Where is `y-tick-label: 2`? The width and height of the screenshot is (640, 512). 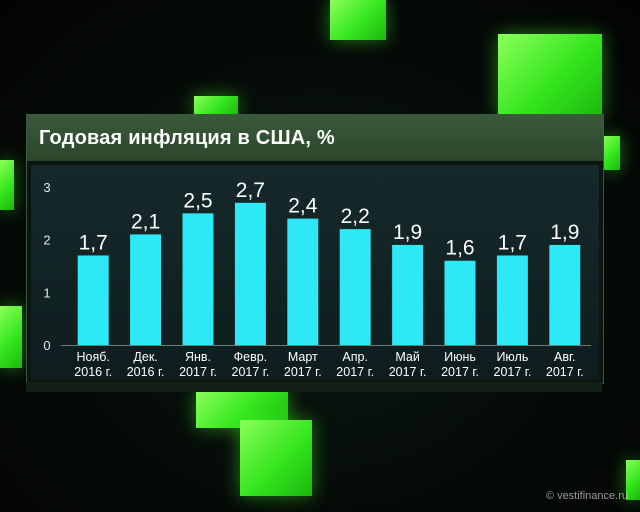
y-tick-label: 2 is located at coordinates (46, 240).